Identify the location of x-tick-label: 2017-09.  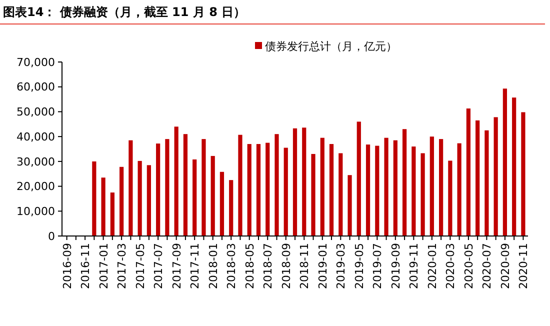
(177, 266).